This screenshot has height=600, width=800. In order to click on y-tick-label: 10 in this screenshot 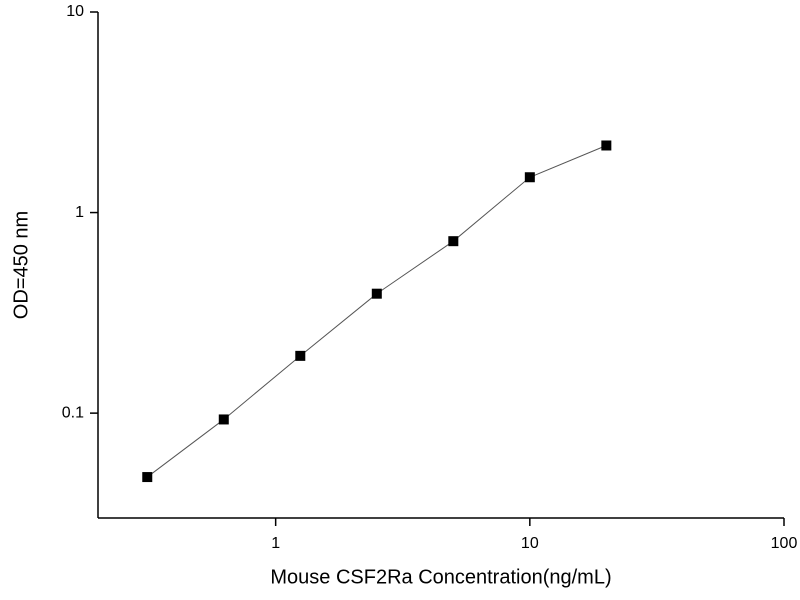, I will do `click(75, 11)`.